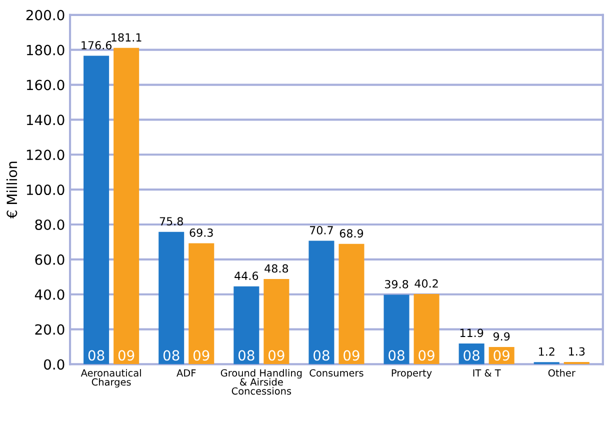  What do you see at coordinates (276, 268) in the screenshot?
I see `data-label: 48.8` at bounding box center [276, 268].